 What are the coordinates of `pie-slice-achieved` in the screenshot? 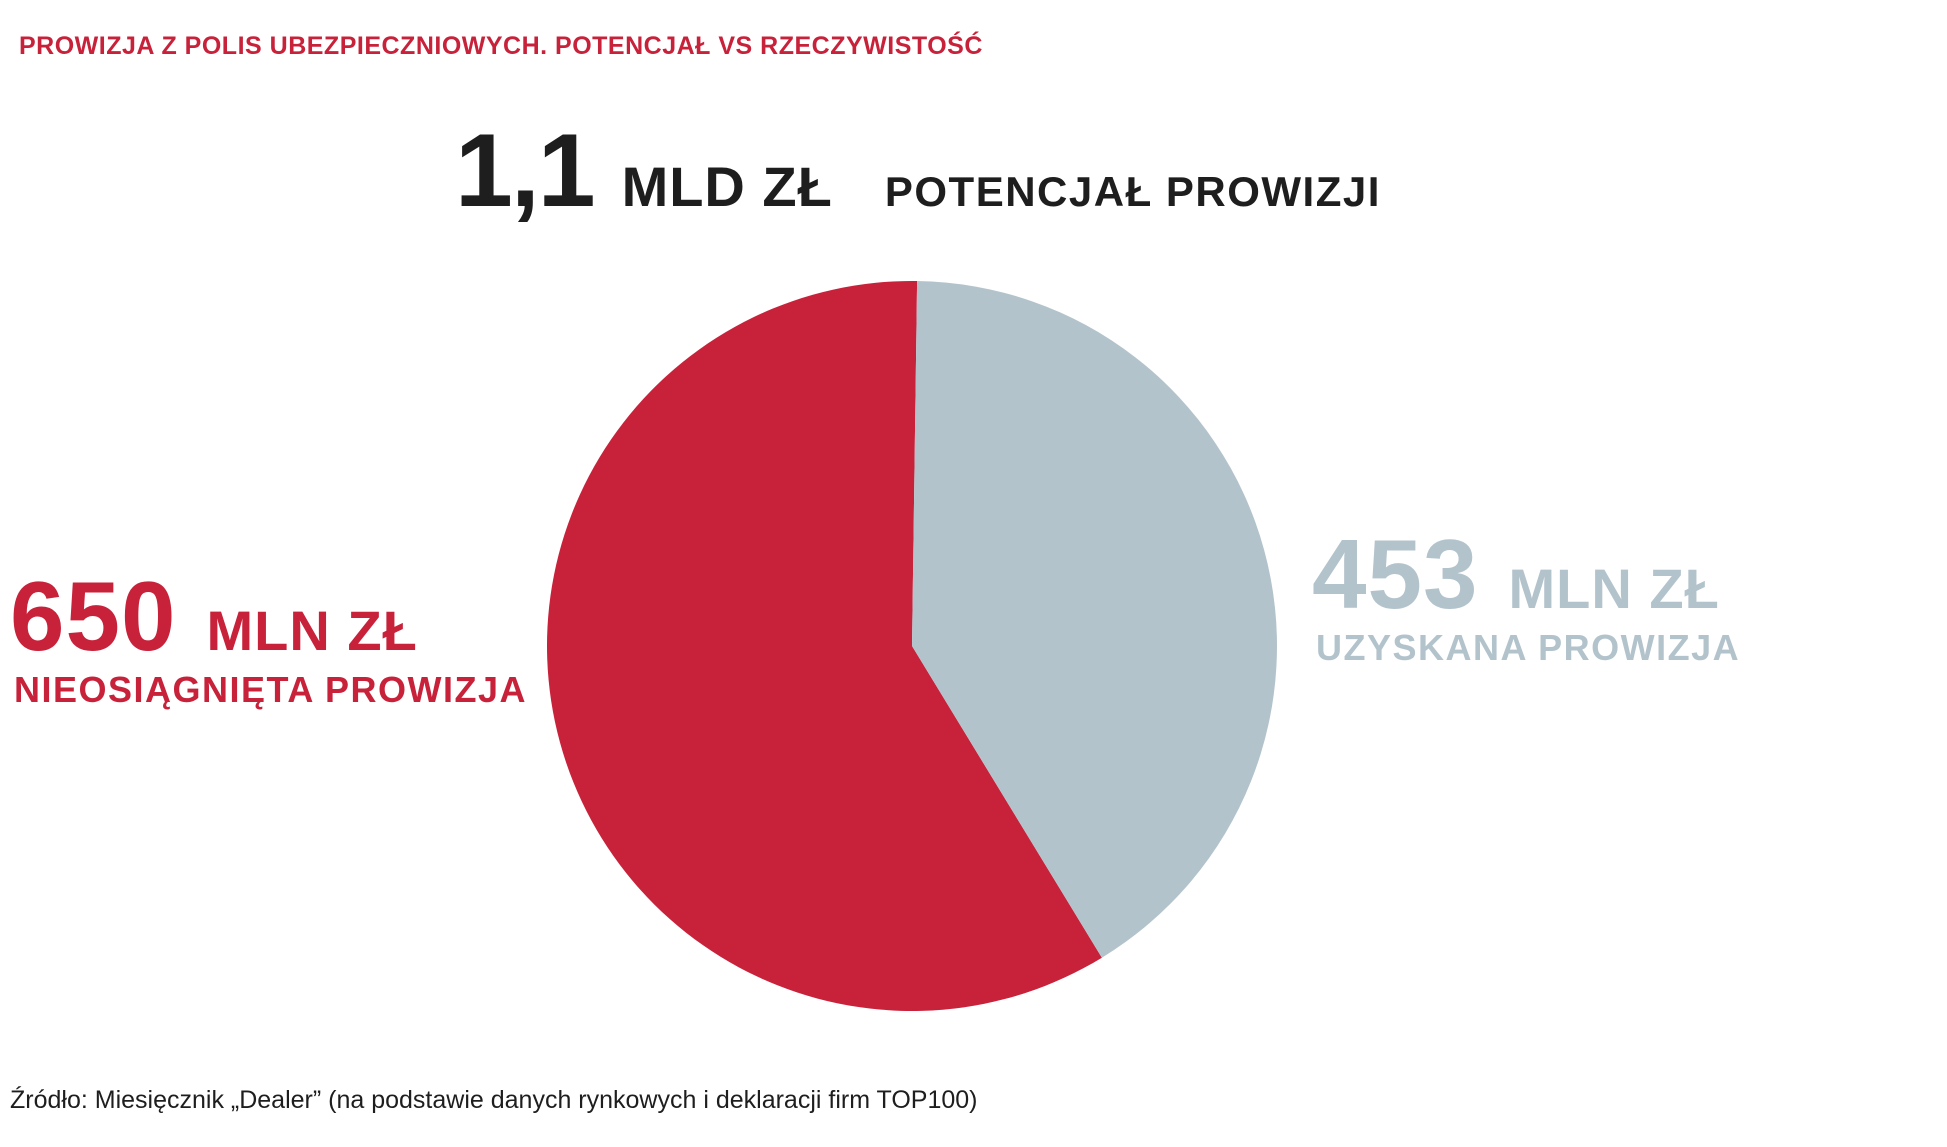 It's located at (1094, 619).